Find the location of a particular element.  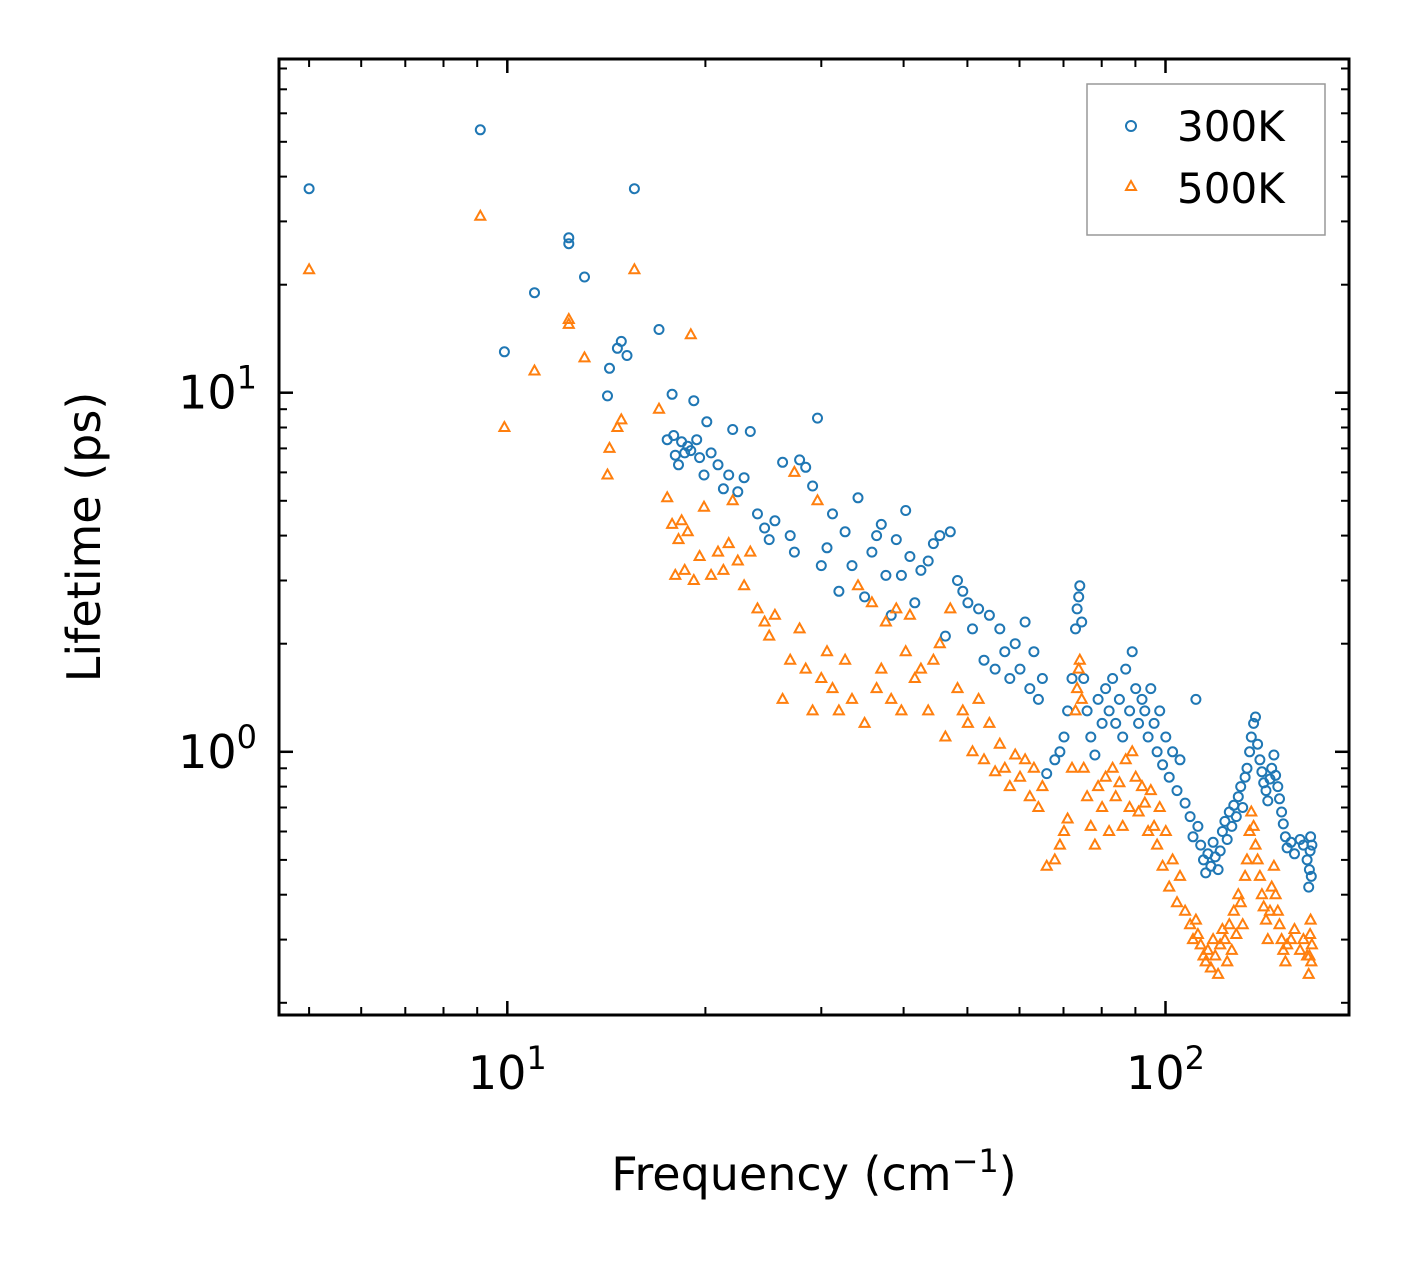

x-tick-label-10-exp: 1 is located at coordinates (536, 1058).